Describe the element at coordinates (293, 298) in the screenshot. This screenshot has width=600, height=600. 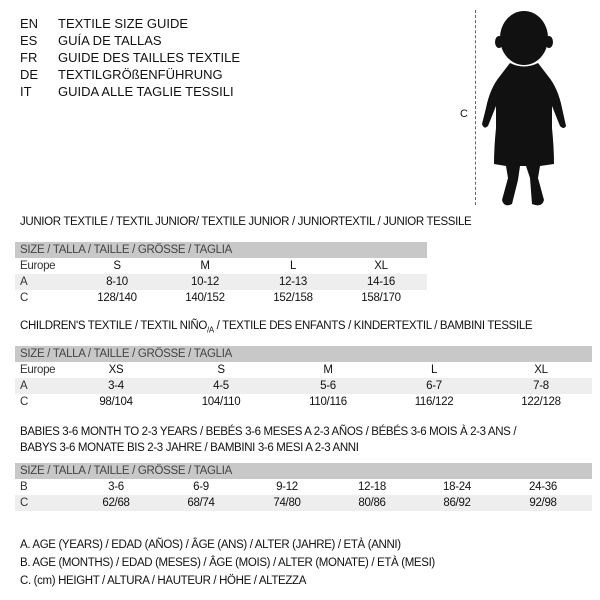
I see `table-cell: 152/158` at that location.